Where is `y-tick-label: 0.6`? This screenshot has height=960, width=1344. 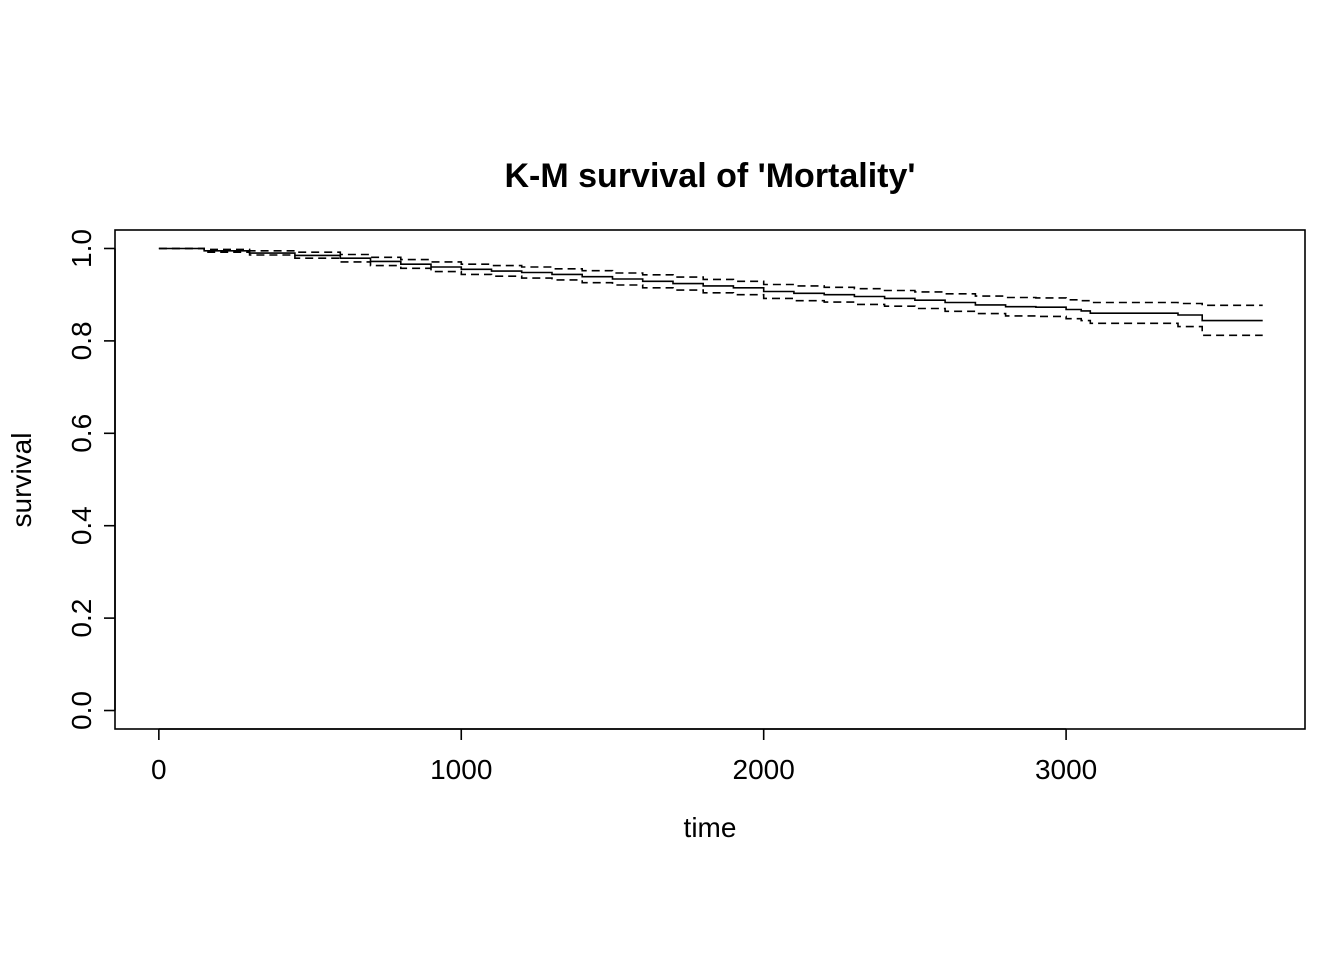
y-tick-label: 0.6 is located at coordinates (81, 433).